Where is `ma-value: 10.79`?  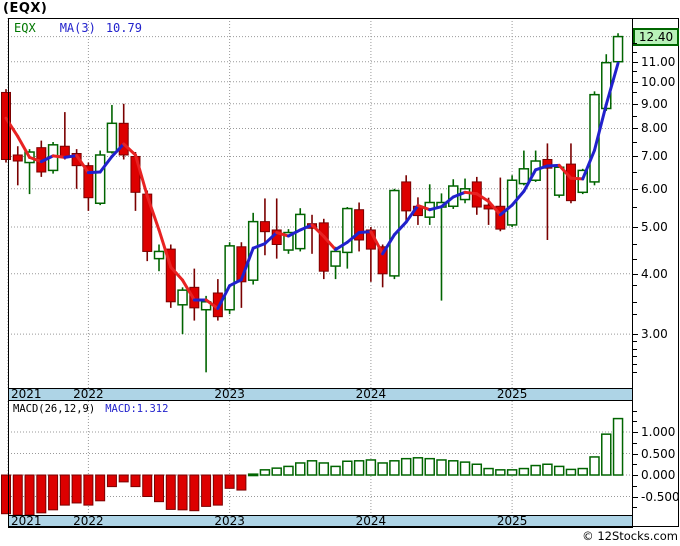 ma-value: 10.79 is located at coordinates (123, 28).